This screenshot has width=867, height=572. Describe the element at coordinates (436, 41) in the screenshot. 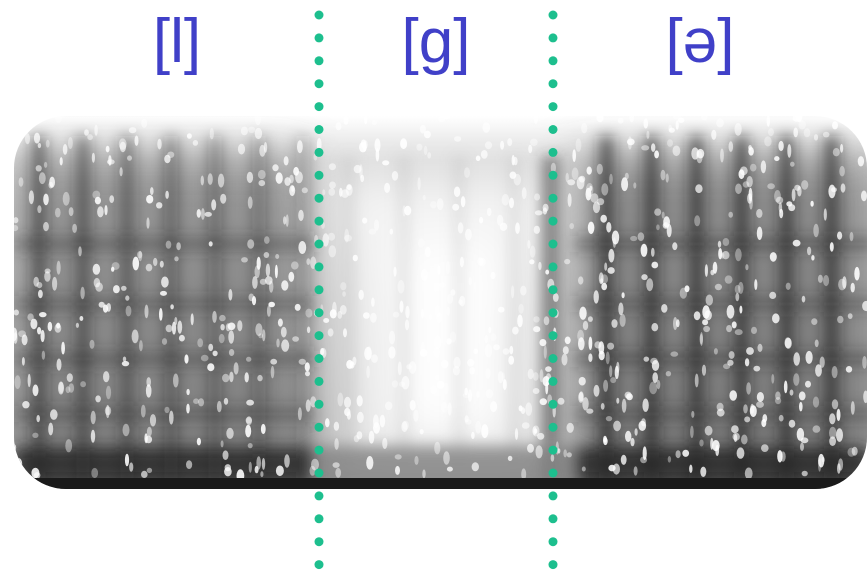

I see `segment-label-g: [g]` at that location.